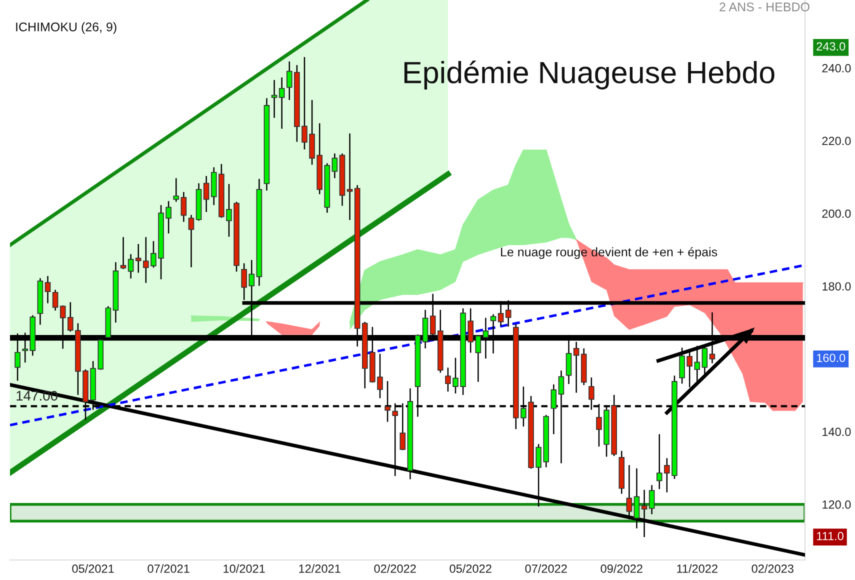 The width and height of the screenshot is (855, 580). I want to click on x-tick-label: 05/2021, so click(93, 568).